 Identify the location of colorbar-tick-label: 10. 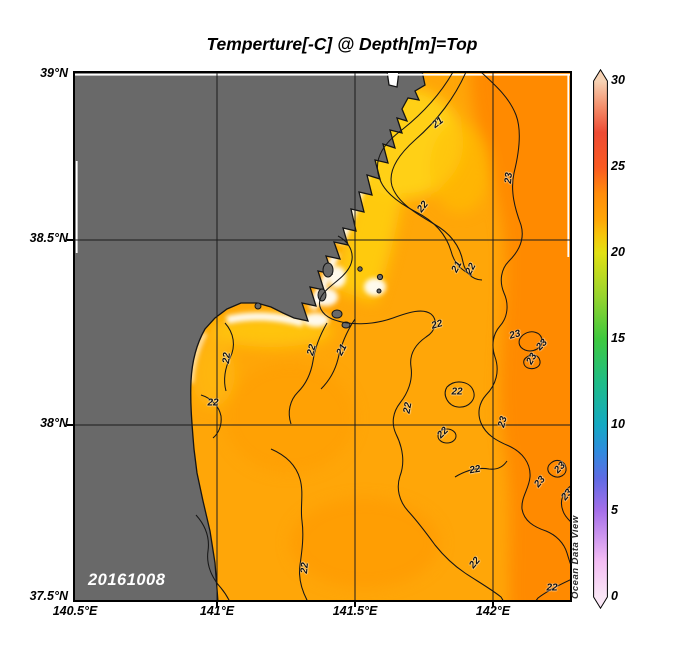
(618, 423).